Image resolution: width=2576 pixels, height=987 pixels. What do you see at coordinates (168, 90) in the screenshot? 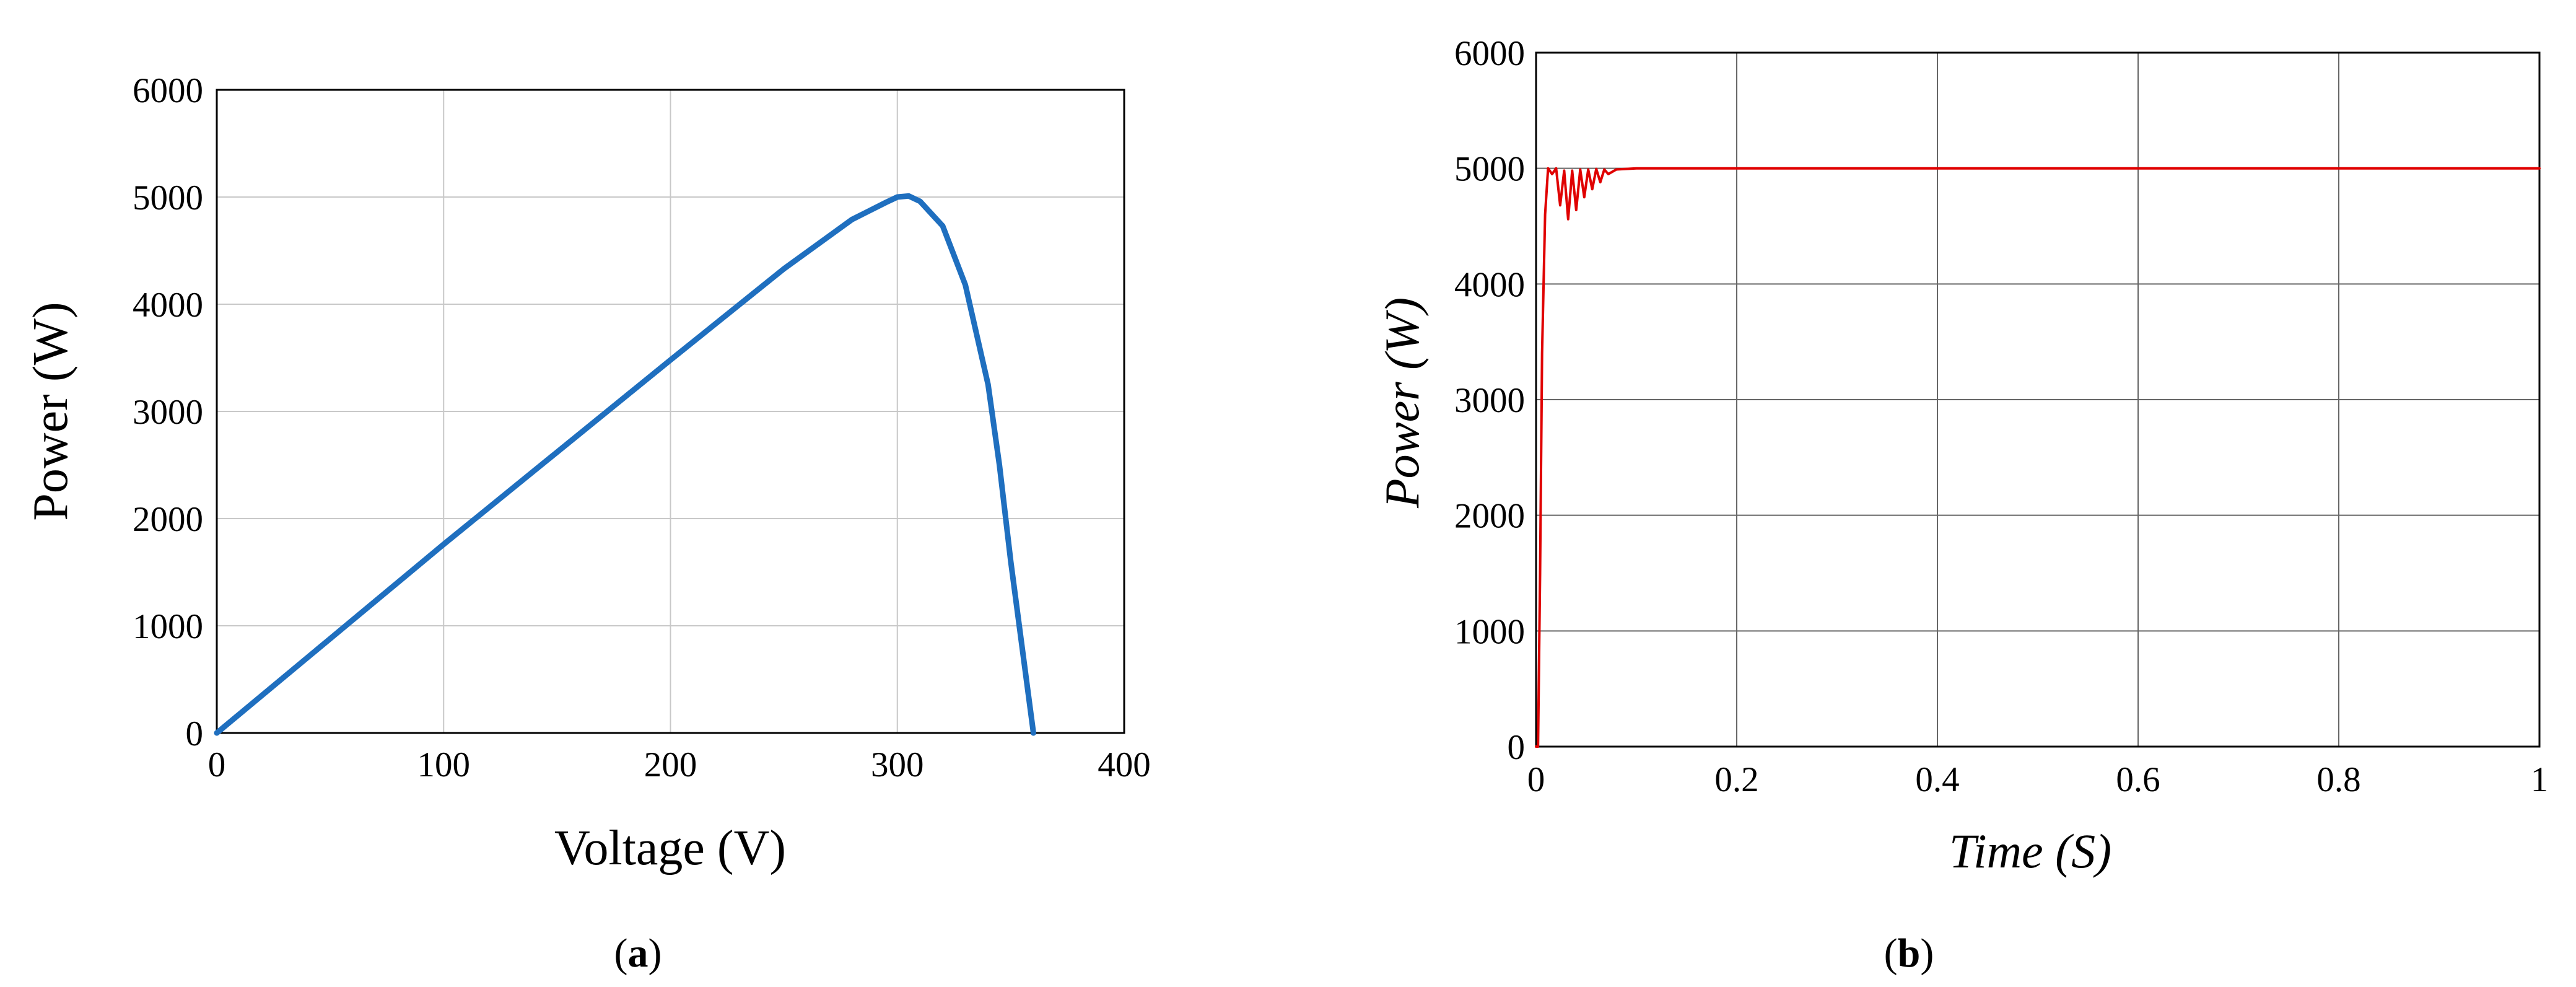
I see `chart-a-y-tick-label: 6000` at bounding box center [168, 90].